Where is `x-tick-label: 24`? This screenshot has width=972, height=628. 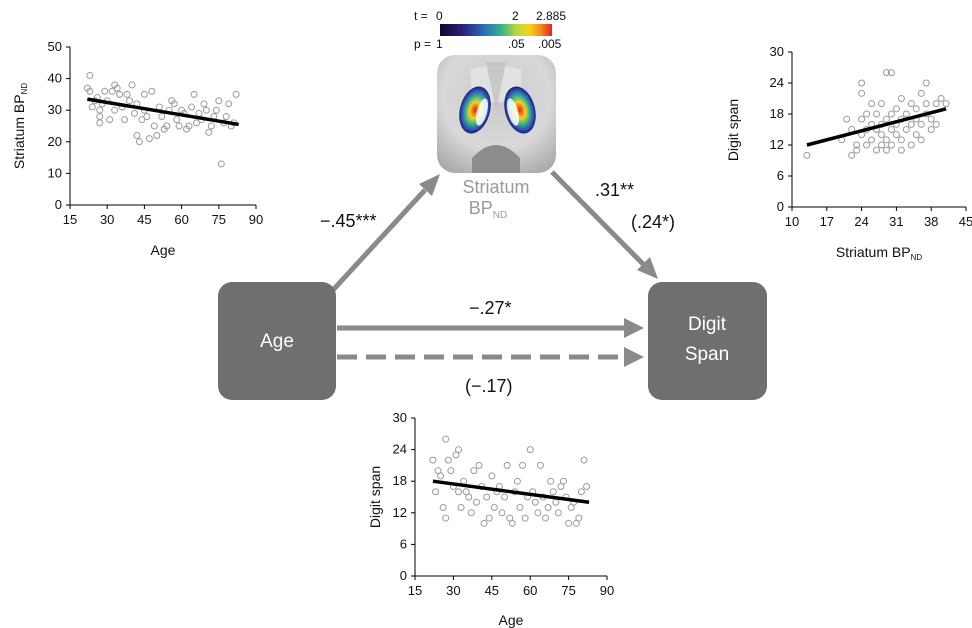
x-tick-label: 24 is located at coordinates (861, 221).